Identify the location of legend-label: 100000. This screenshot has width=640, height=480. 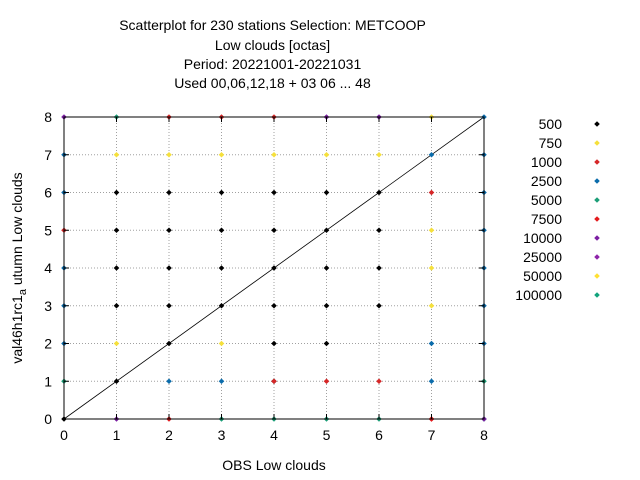
(538, 295).